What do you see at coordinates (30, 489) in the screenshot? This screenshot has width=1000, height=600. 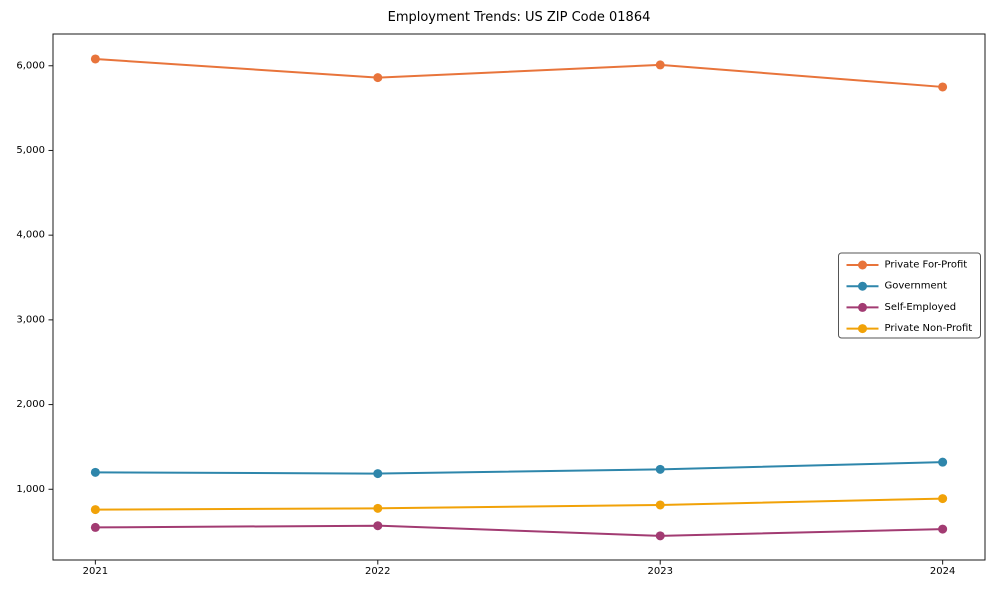 I see `y-tick-label: 1,000` at bounding box center [30, 489].